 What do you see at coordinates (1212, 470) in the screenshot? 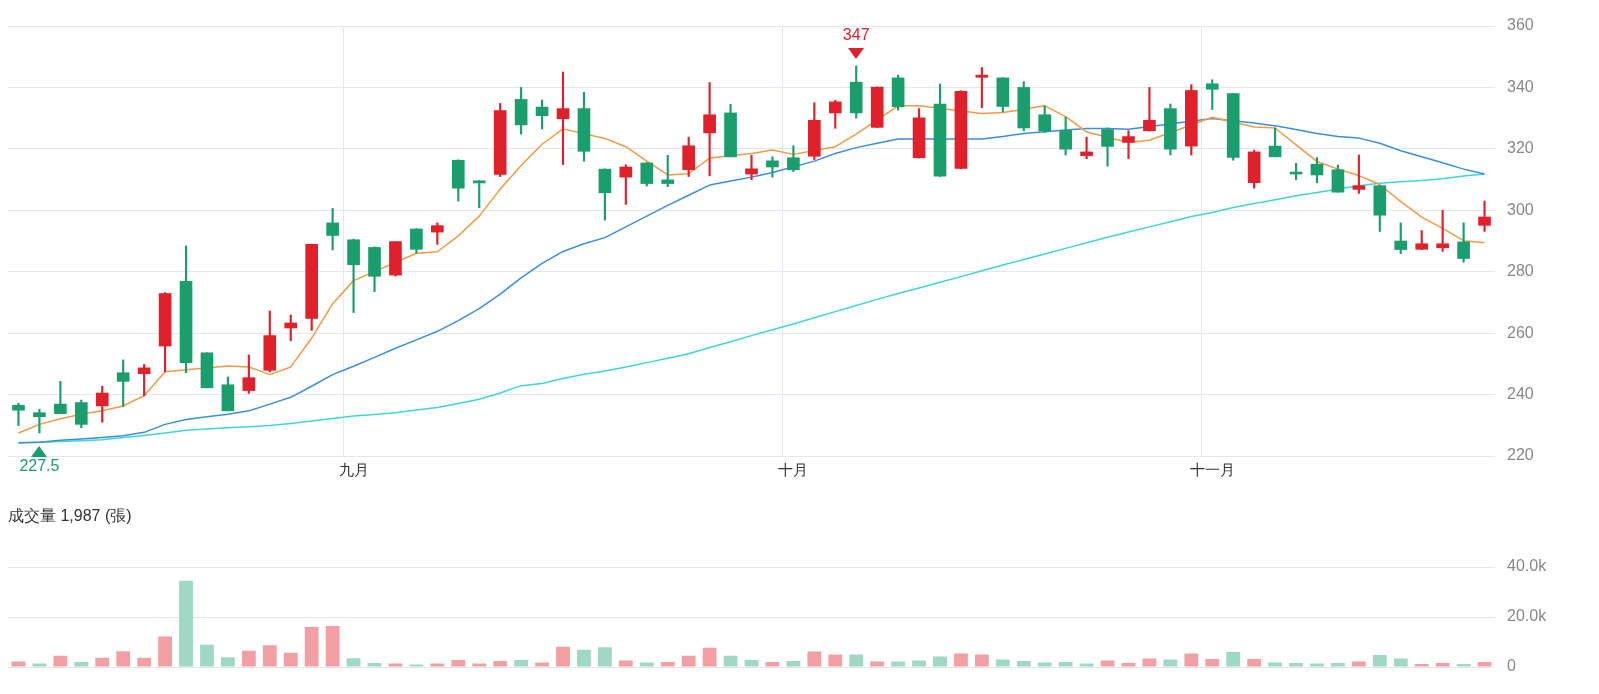
I see `x-tick-label: 十一月` at bounding box center [1212, 470].